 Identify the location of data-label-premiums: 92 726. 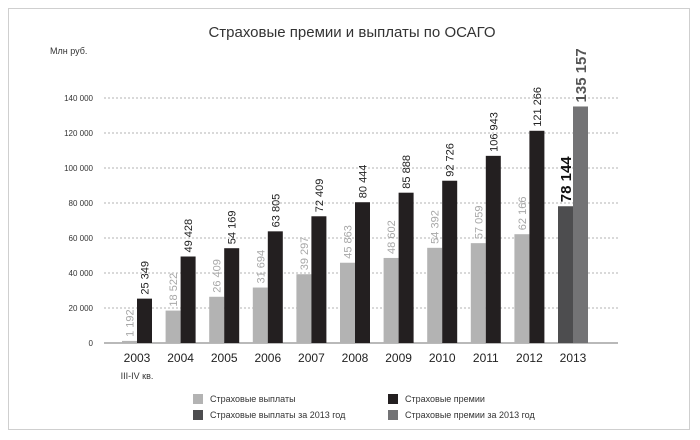
(451, 160).